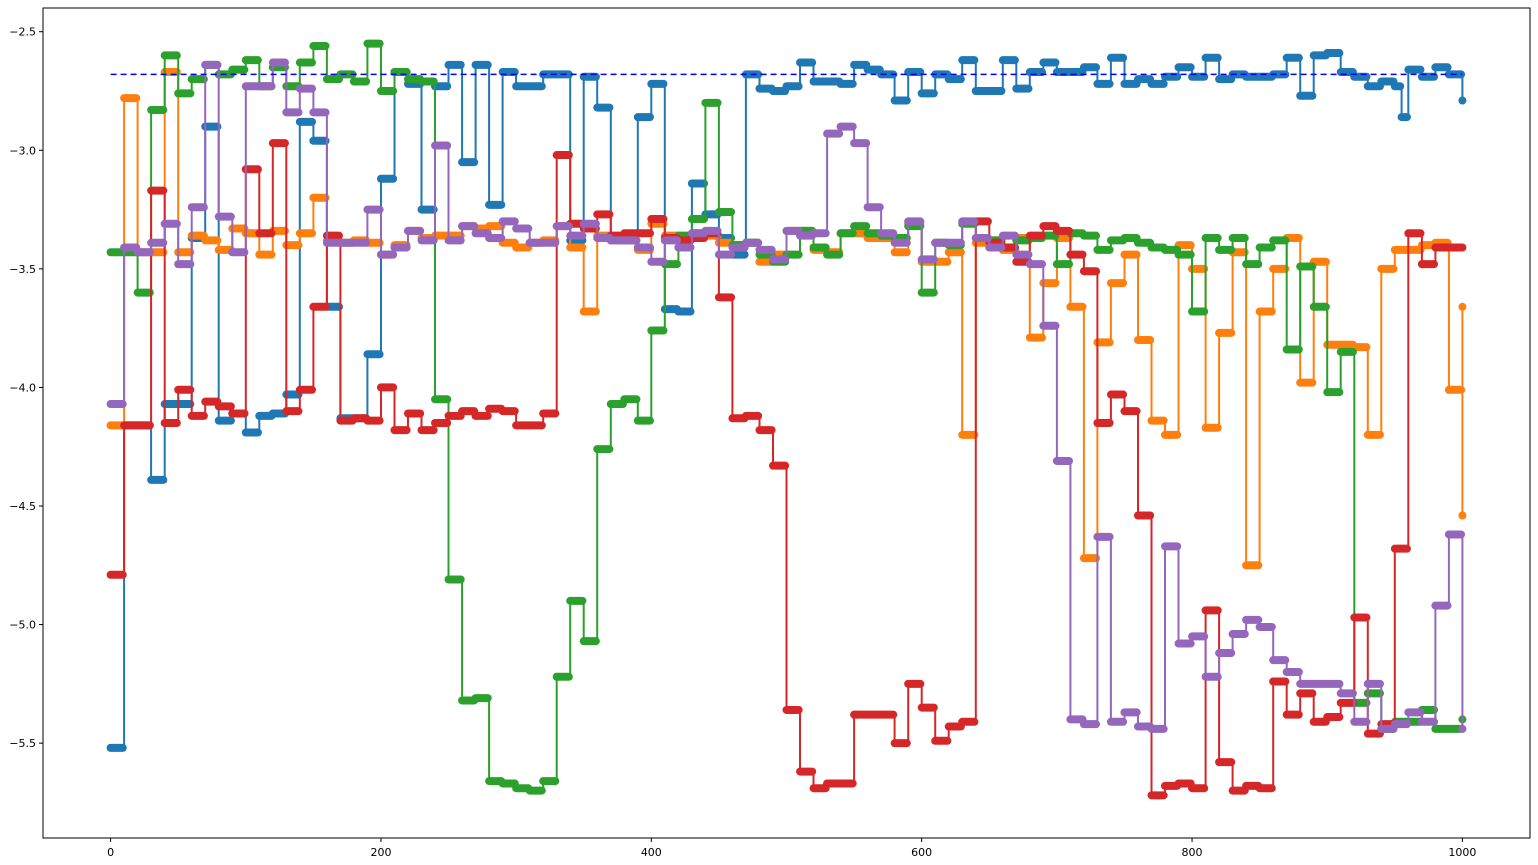  What do you see at coordinates (1192, 852) in the screenshot?
I see `x-tick-label: 800` at bounding box center [1192, 852].